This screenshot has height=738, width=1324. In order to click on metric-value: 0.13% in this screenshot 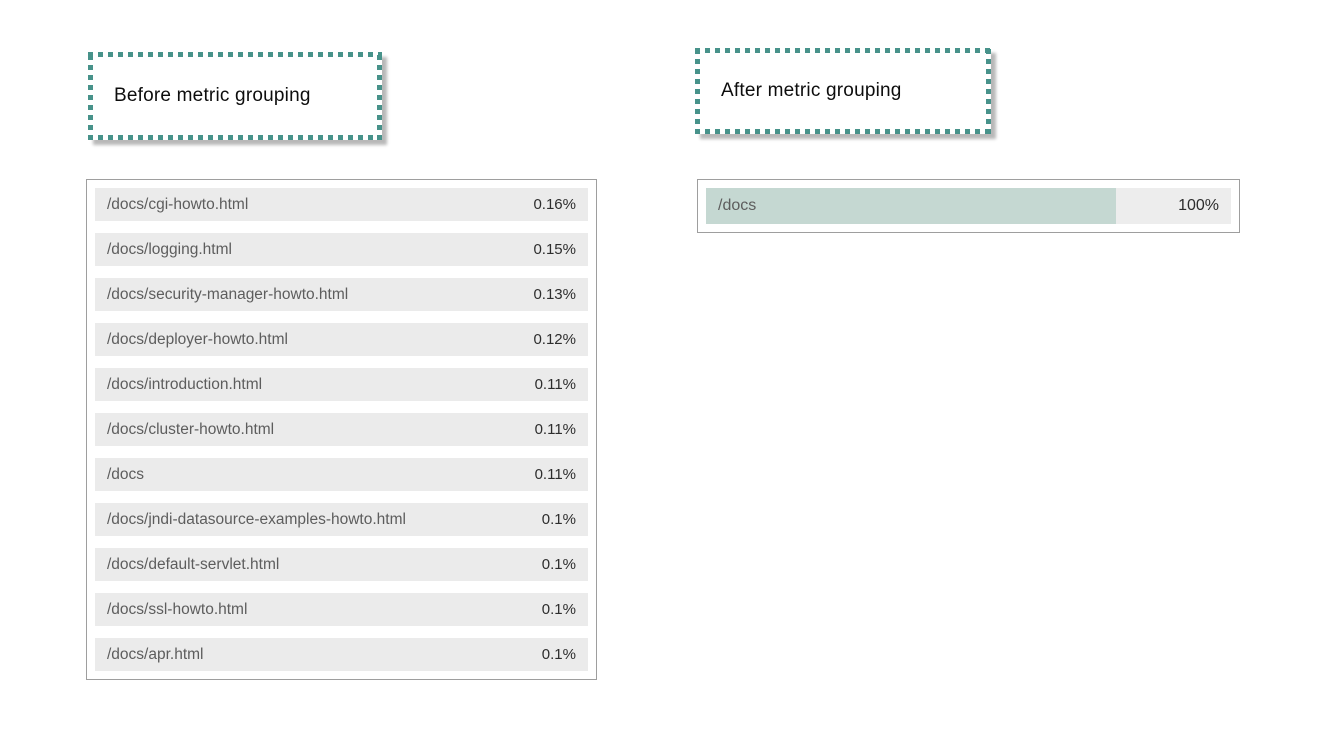, I will do `click(554, 294)`.